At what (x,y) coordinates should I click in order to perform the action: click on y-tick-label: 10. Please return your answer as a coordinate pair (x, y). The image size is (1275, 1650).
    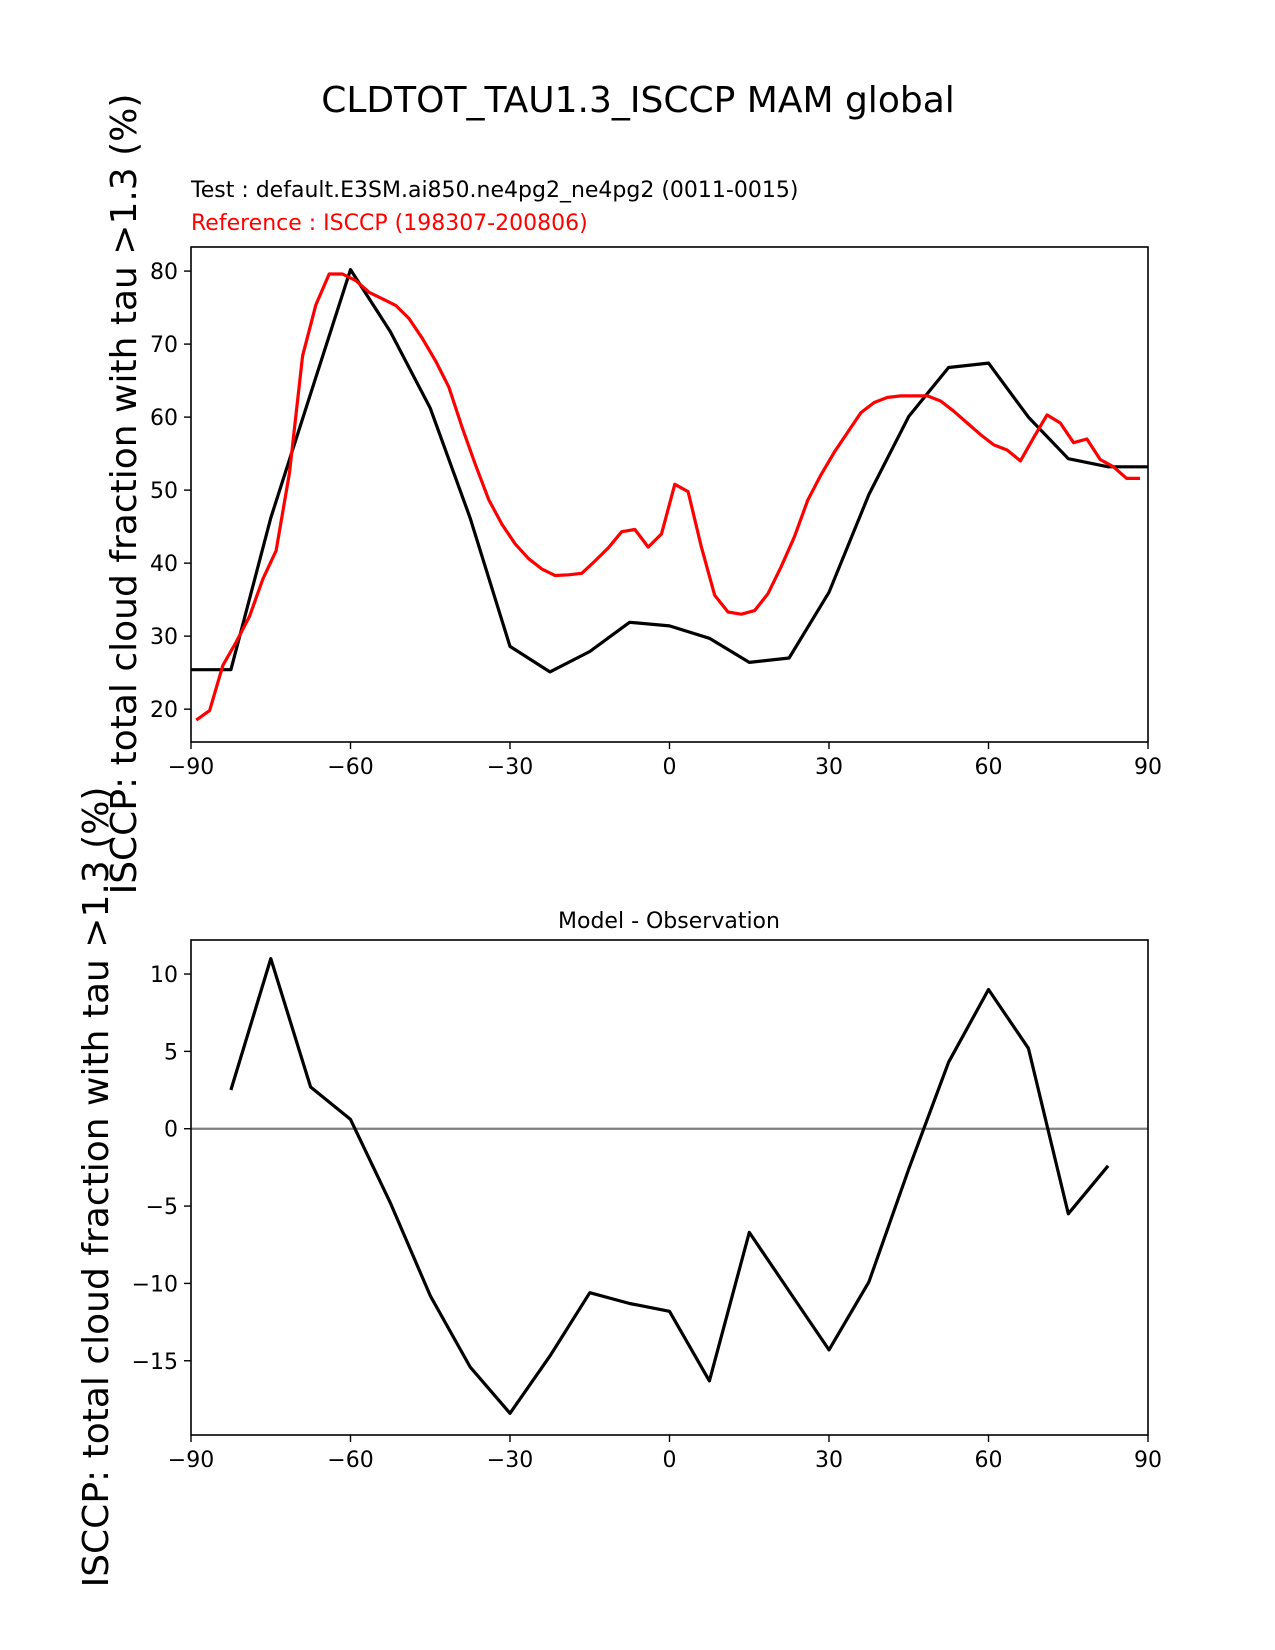
    Looking at the image, I should click on (164, 975).